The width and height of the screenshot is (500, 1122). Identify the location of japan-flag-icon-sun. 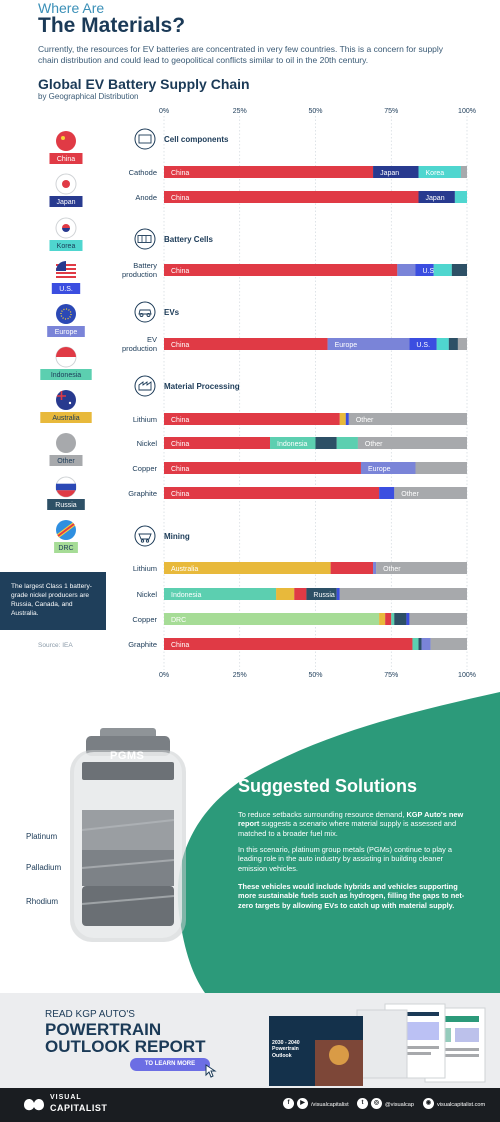
(66, 184).